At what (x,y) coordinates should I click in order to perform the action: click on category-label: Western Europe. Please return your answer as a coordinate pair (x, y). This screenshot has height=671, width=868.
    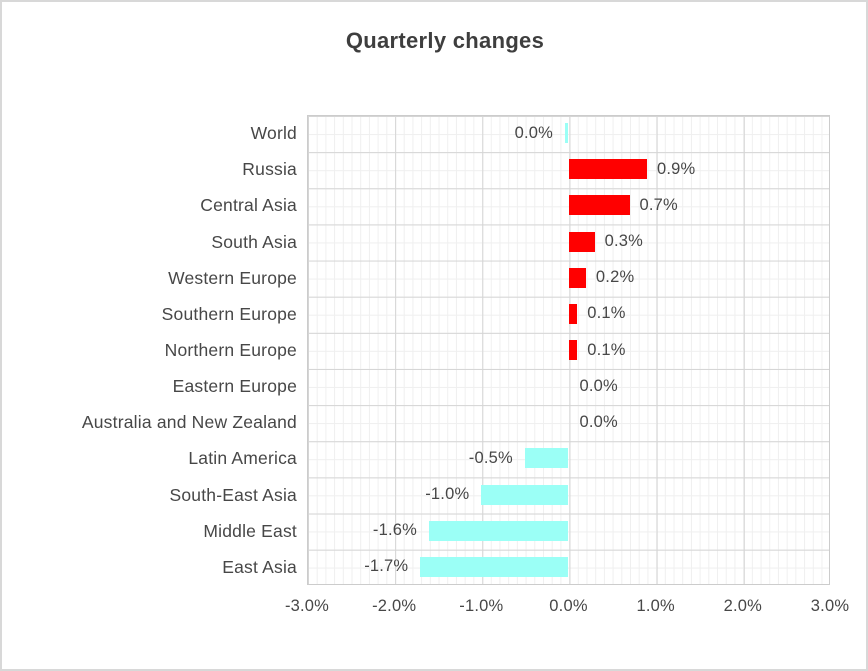
    Looking at the image, I should click on (232, 277).